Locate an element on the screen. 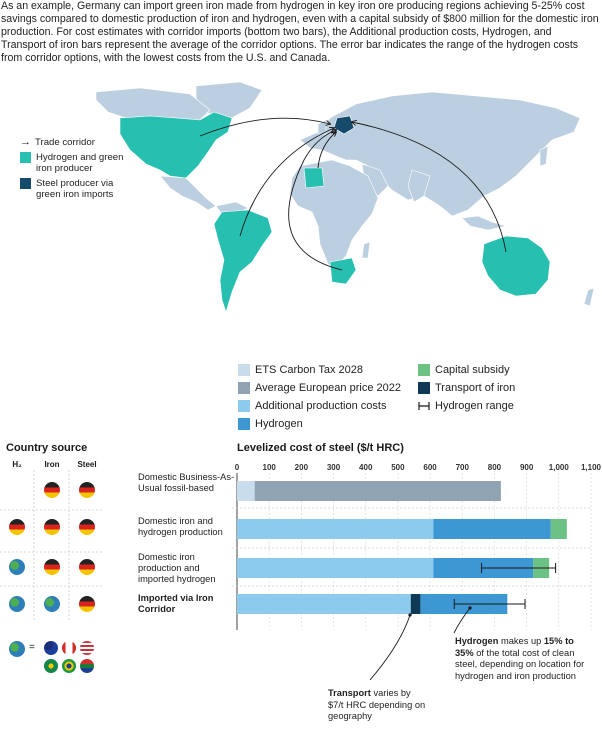 Image resolution: width=602 pixels, height=731 pixels. x-tick-label: 500 is located at coordinates (398, 467).